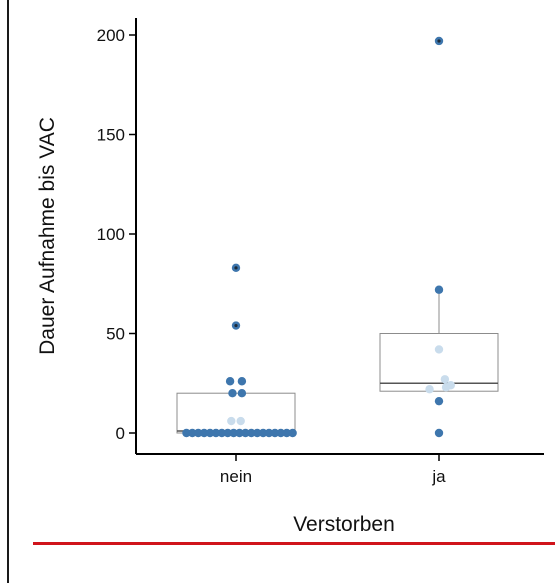  Describe the element at coordinates (111, 135) in the screenshot. I see `y-tick-label: 150` at that location.